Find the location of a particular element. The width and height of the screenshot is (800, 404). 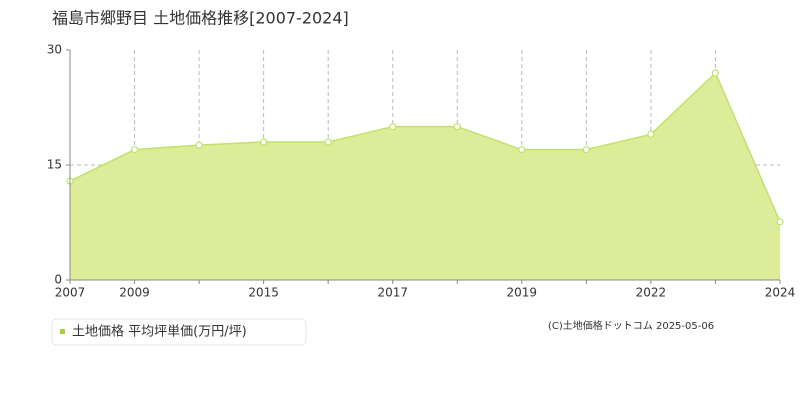

chart-title: 福島市郷野目 土地価格推移[2007-2024] is located at coordinates (200, 18).